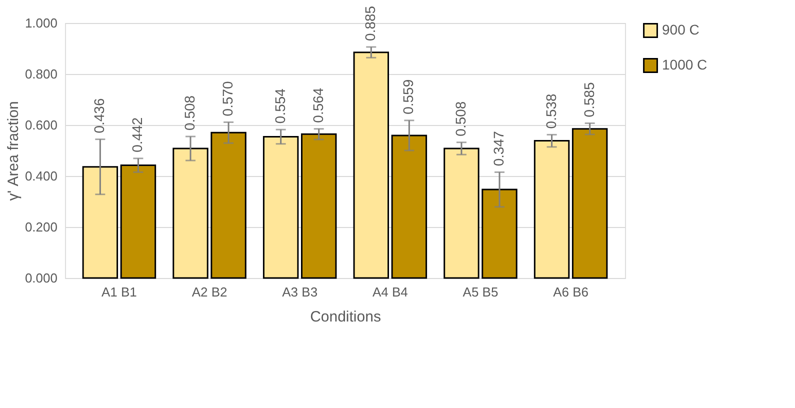  I want to click on y-tick-label: 0.200, so click(41, 227).